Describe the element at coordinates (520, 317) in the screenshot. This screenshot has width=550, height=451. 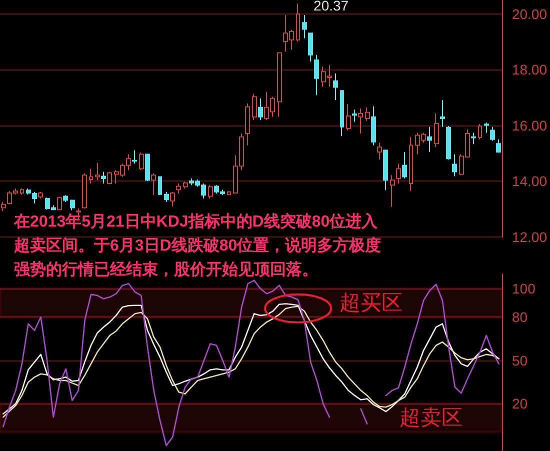
I see `y-tick-label: 80` at that location.